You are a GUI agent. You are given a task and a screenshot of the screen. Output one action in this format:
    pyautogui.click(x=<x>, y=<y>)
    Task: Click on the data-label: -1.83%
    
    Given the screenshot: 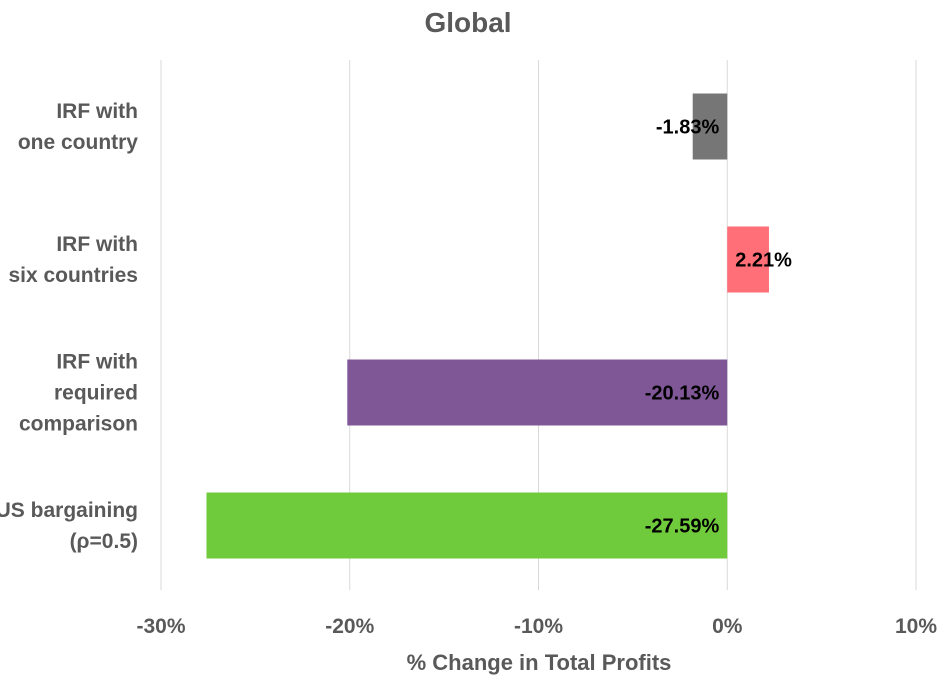 What is the action you would take?
    pyautogui.click(x=688, y=128)
    